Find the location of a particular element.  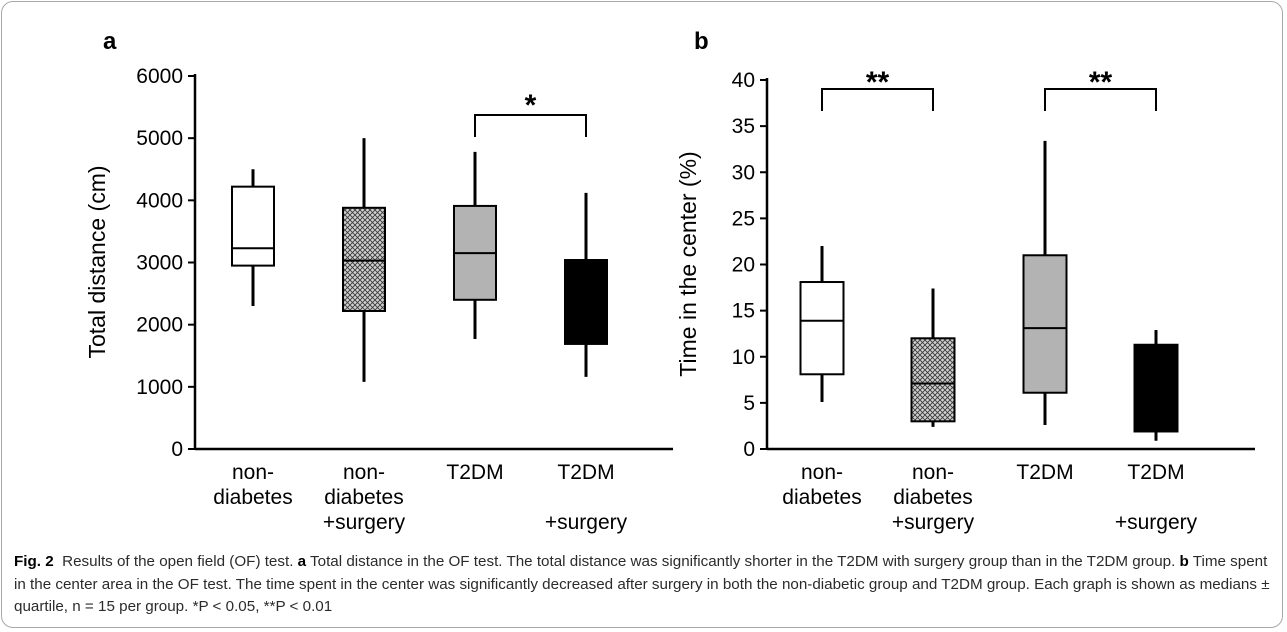

caption-text-intro: Results of the open field (OF) test. is located at coordinates (180, 561).